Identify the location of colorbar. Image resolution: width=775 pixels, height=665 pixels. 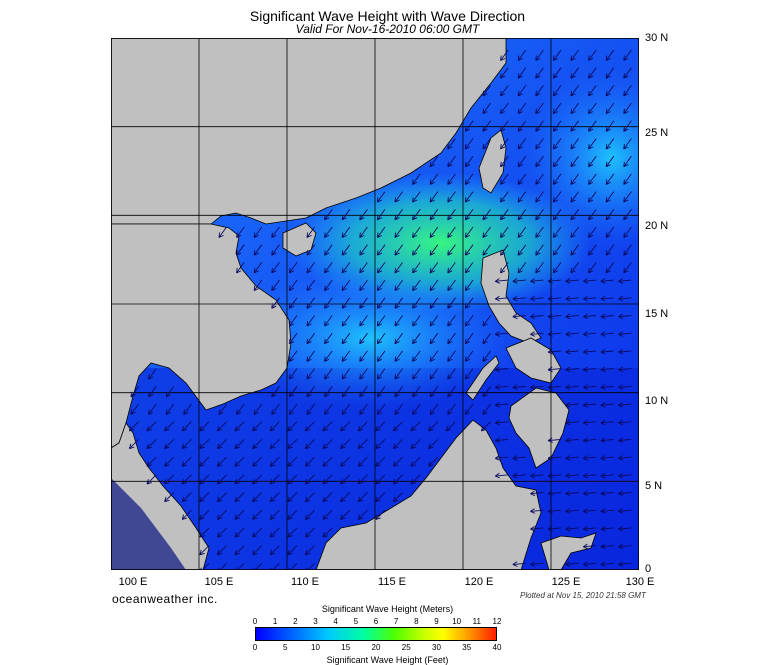
(376, 634).